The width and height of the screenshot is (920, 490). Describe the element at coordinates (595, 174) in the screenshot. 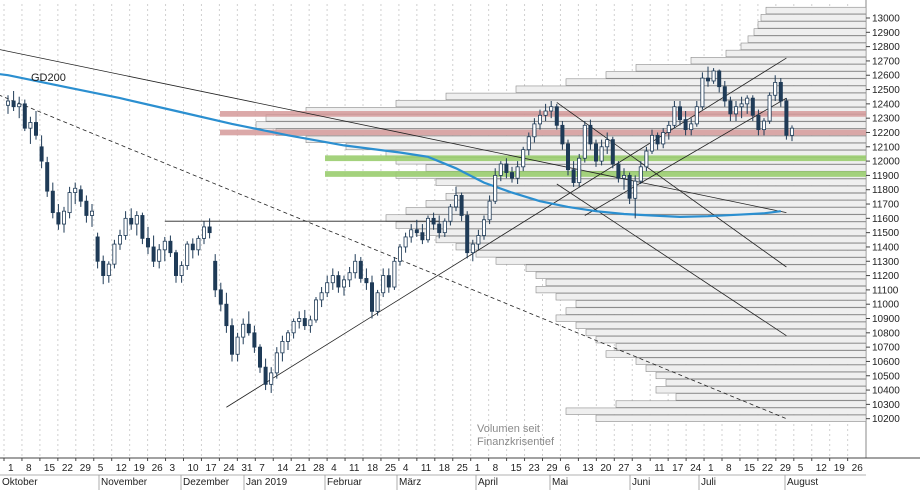

I see `support-zone` at that location.